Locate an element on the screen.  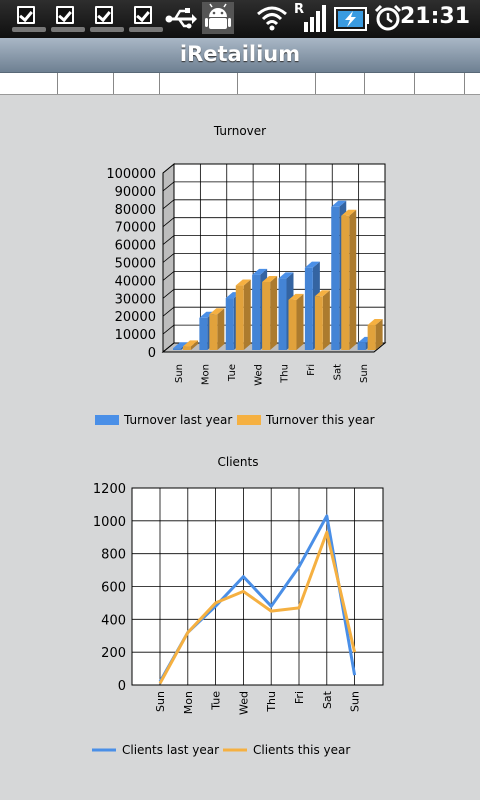
y-tick-label: 60000 is located at coordinates (135, 246).